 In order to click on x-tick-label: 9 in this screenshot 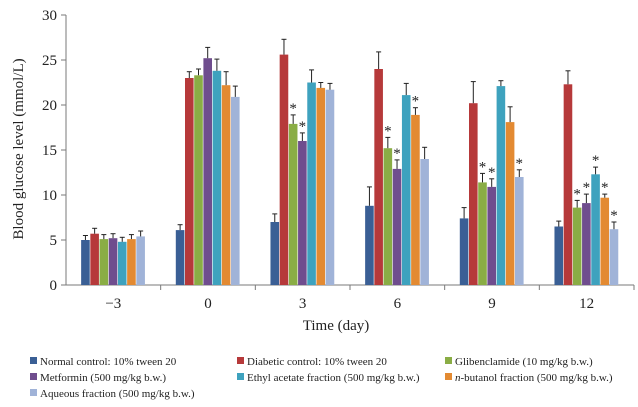, I will do `click(492, 304)`.